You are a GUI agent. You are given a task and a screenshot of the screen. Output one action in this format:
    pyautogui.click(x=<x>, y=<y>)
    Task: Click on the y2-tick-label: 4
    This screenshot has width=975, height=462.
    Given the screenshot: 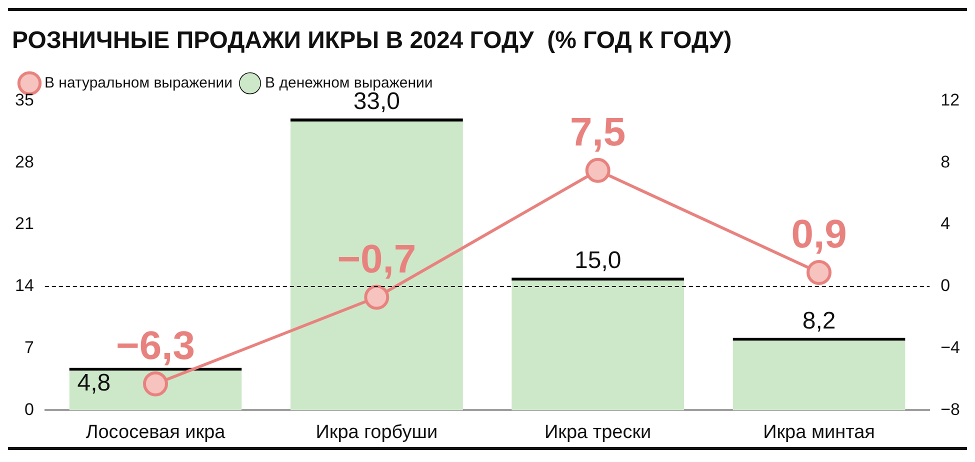 What is the action you would take?
    pyautogui.click(x=945, y=224)
    